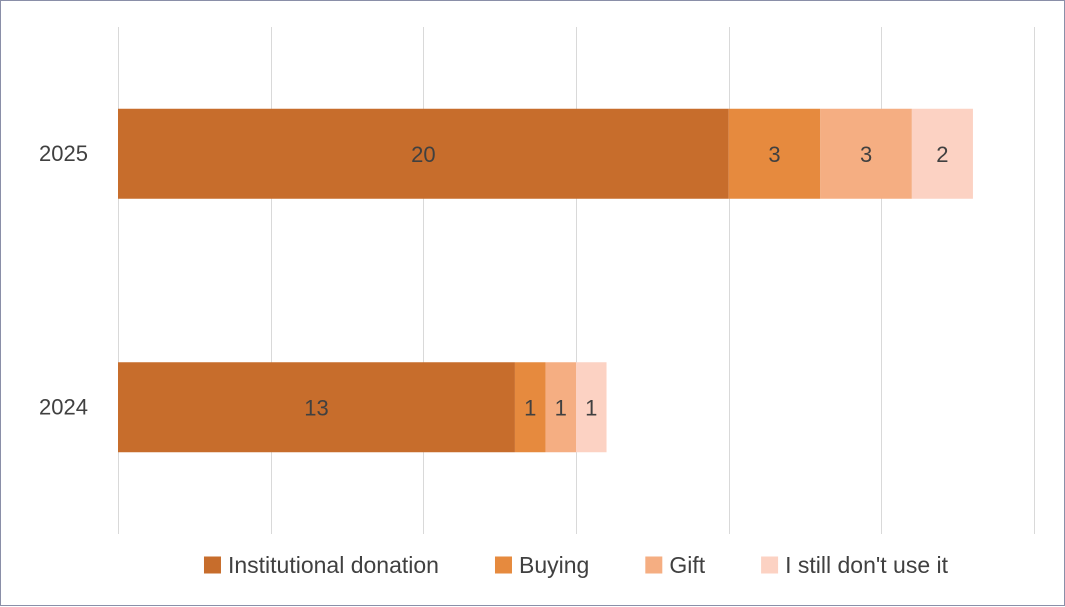 This screenshot has width=1065, height=607. I want to click on data-label-2025-series-2: 3, so click(866, 154).